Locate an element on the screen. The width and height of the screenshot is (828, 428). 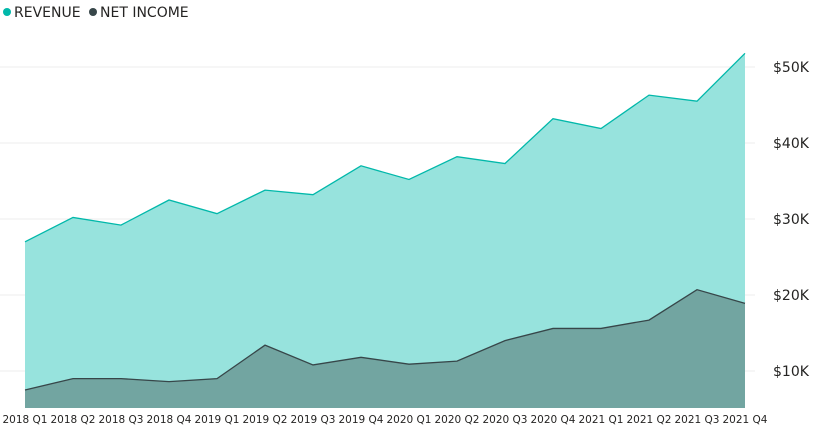
x-tick-label: 2018 Q2 is located at coordinates (72, 420).